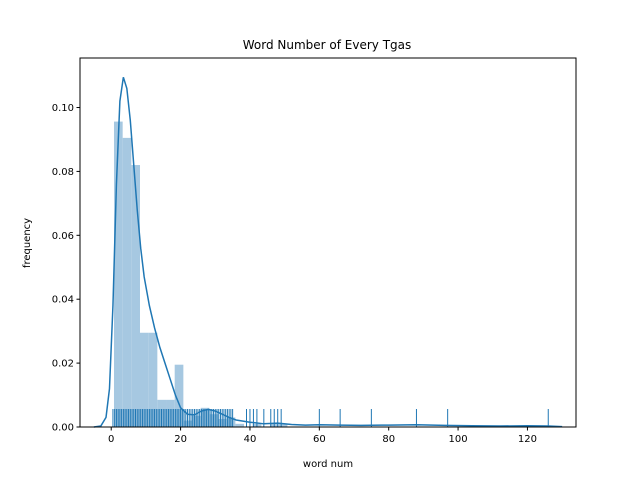 The image size is (640, 480). What do you see at coordinates (319, 439) in the screenshot?
I see `x-tick-label-3: 60` at bounding box center [319, 439].